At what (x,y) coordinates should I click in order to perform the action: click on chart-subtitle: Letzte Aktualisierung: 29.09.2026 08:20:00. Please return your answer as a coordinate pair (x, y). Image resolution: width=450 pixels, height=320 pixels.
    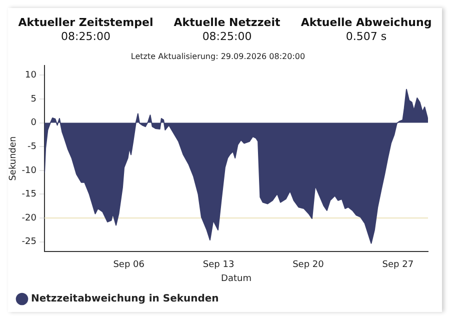
    Looking at the image, I should click on (218, 56).